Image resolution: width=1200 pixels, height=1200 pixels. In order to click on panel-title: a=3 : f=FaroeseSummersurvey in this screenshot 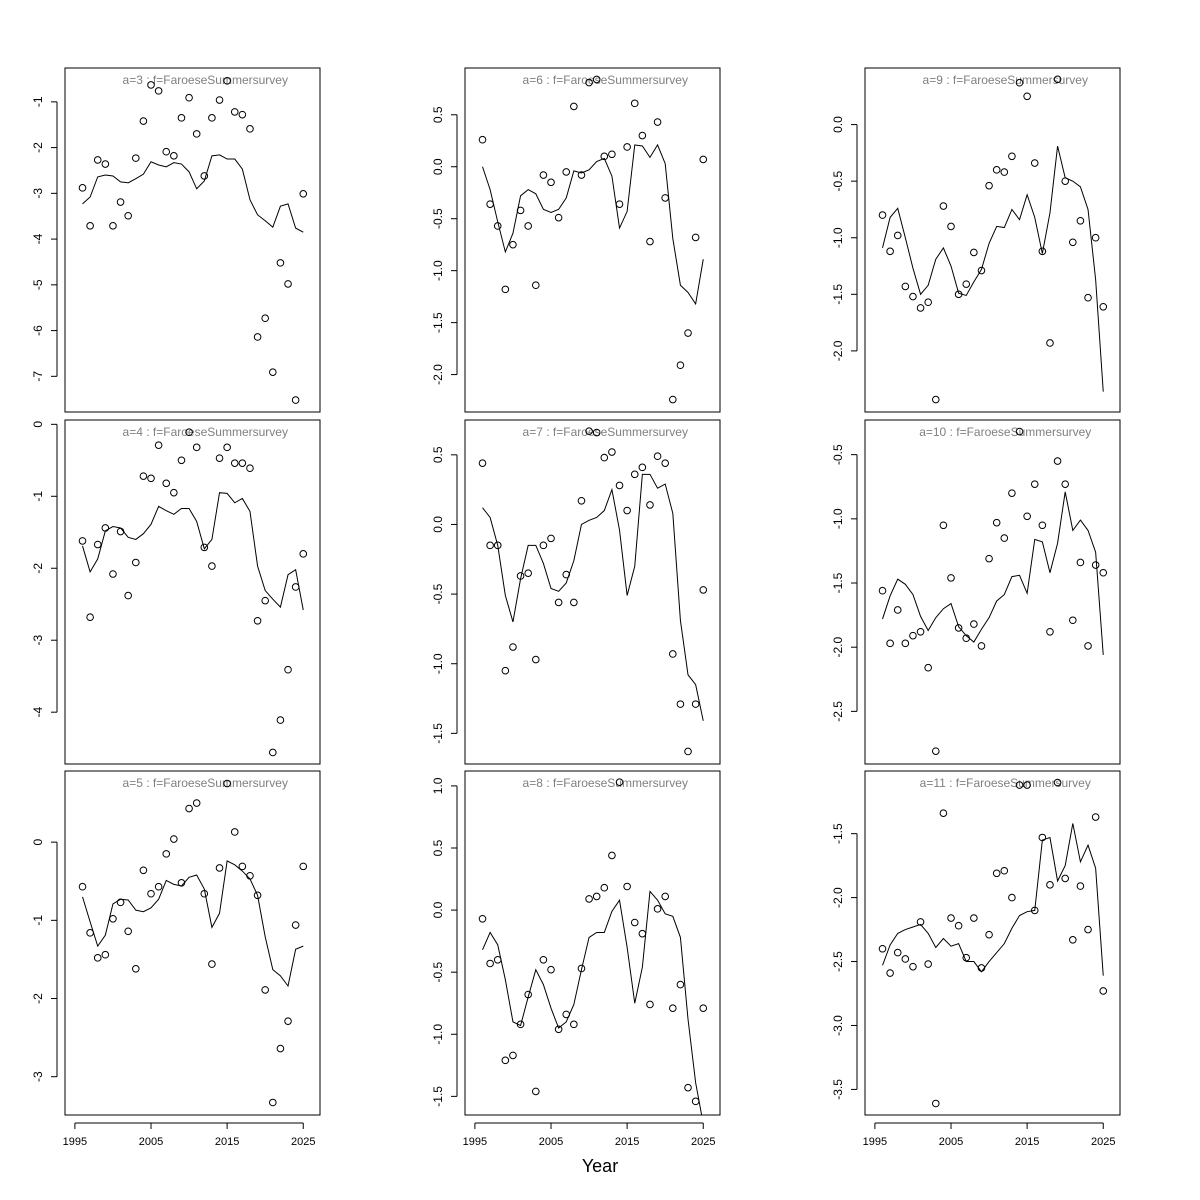, I will do `click(205, 80)`.